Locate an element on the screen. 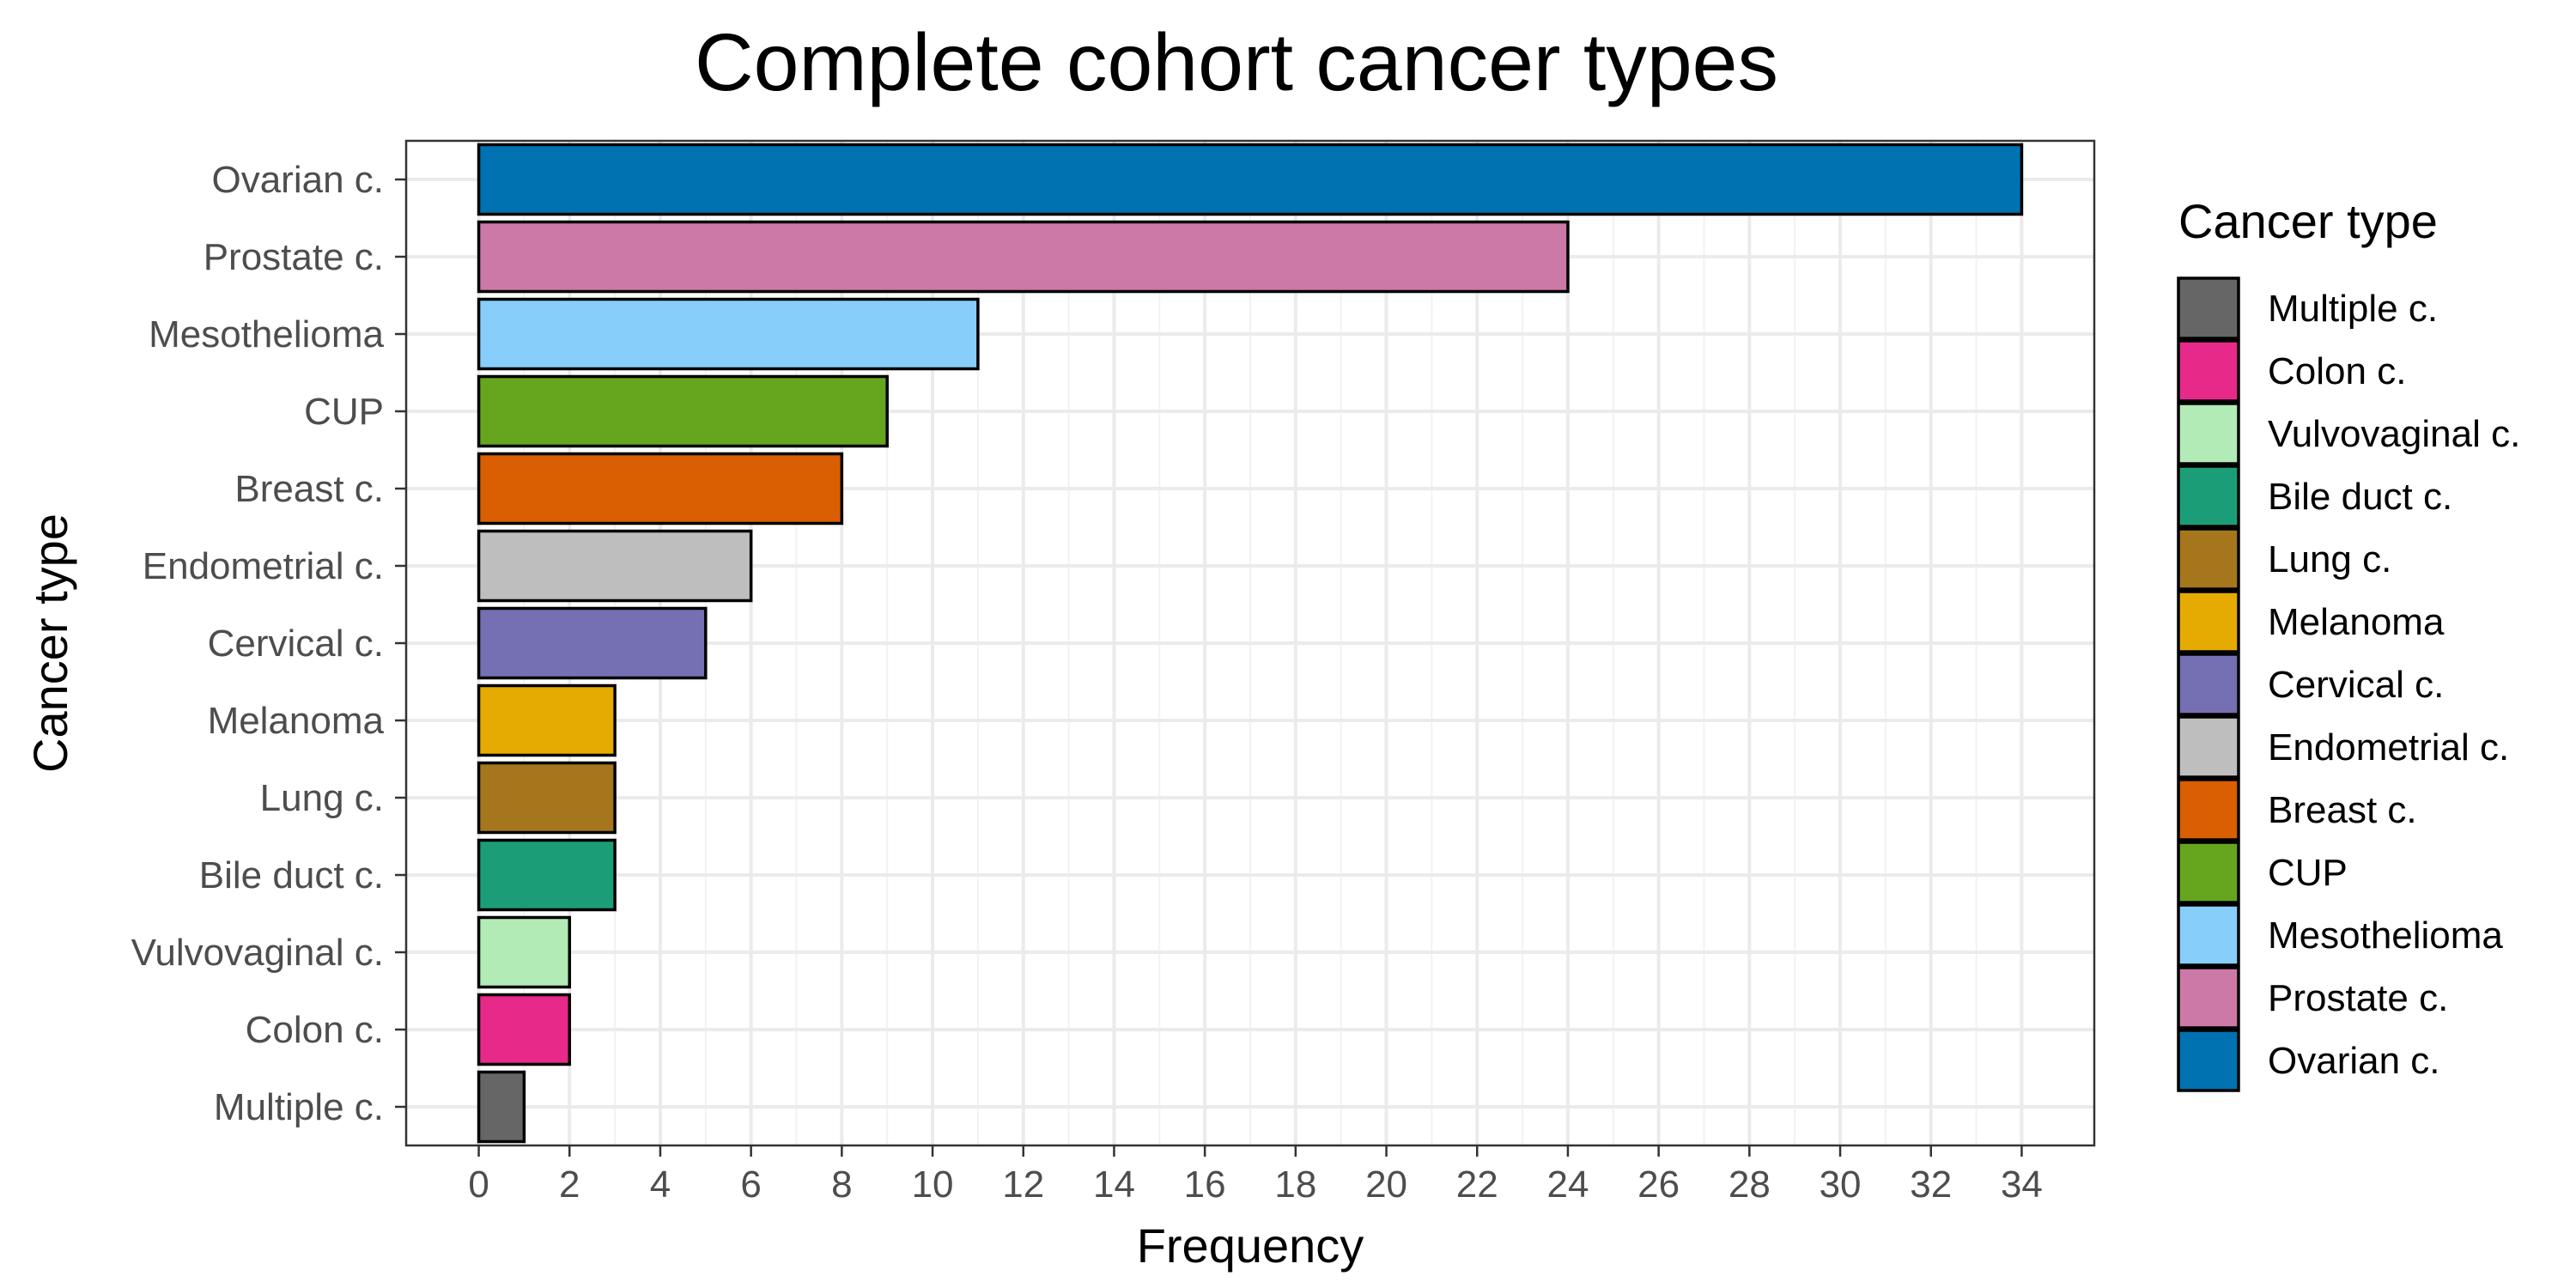 This screenshot has height=1288, width=2576. bar-melanoma is located at coordinates (547, 720).